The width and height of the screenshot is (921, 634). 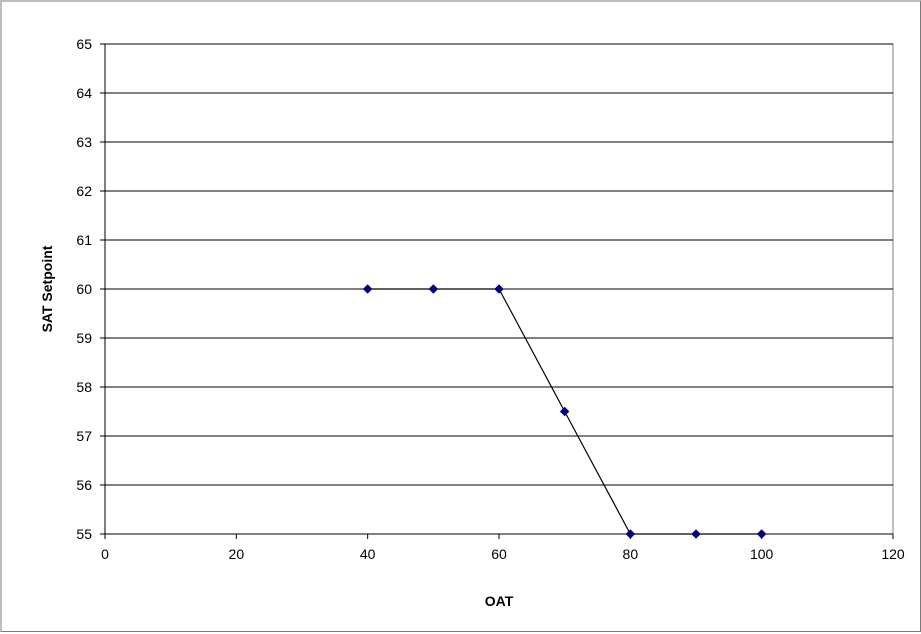 What do you see at coordinates (84, 44) in the screenshot?
I see `y-tick-label: 65` at bounding box center [84, 44].